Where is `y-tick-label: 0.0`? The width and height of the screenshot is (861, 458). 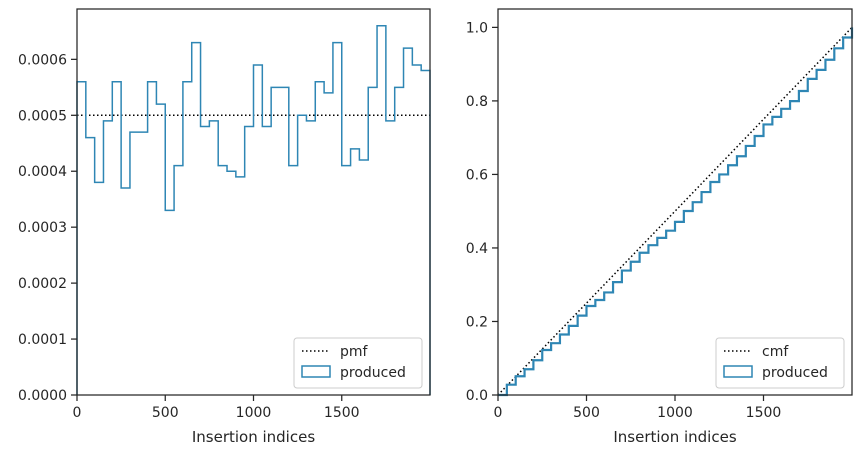 y-tick-label: 0.0 is located at coordinates (477, 396).